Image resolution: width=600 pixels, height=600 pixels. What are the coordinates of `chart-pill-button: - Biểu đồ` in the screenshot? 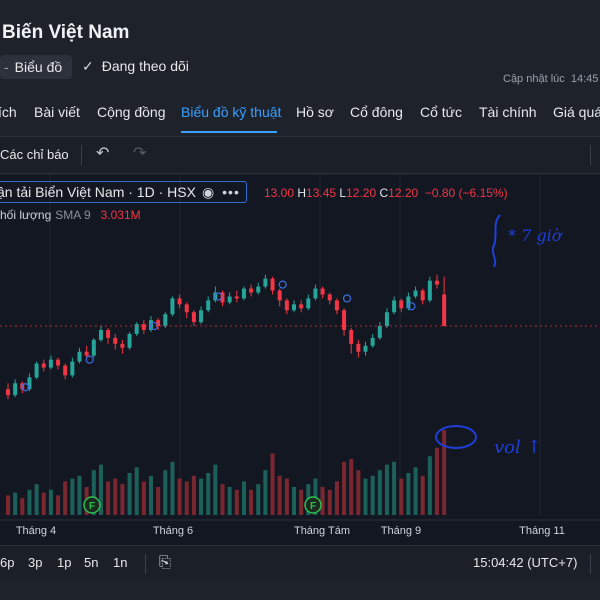 It's located at (36, 67).